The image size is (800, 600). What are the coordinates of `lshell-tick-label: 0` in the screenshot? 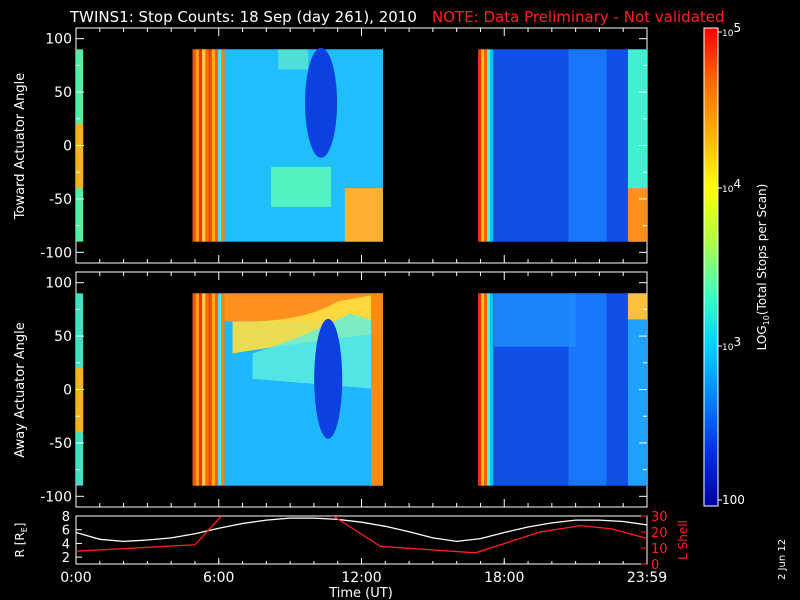 It's located at (655, 565).